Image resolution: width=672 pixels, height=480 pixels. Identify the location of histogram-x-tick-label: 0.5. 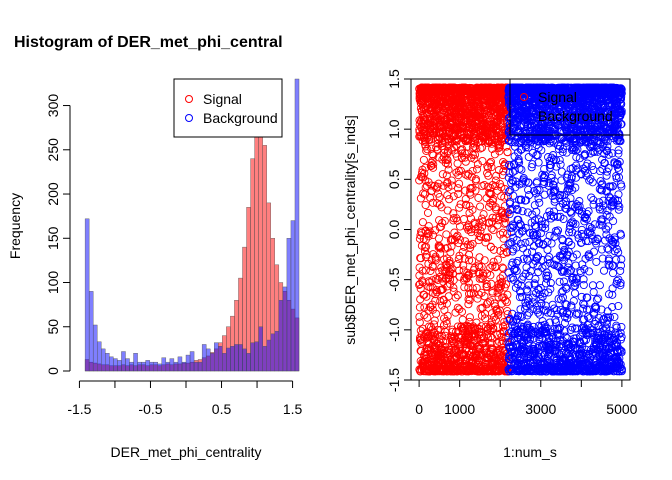
(222, 409).